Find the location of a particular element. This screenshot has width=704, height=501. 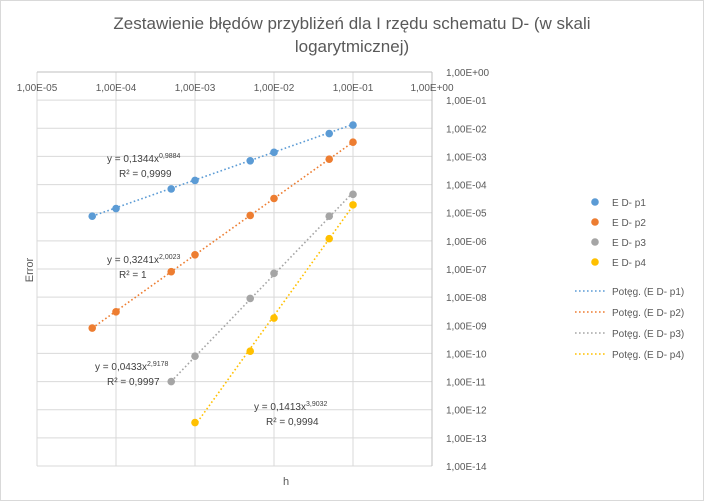

y-tick-label: 1,00E-12 is located at coordinates (466, 411).